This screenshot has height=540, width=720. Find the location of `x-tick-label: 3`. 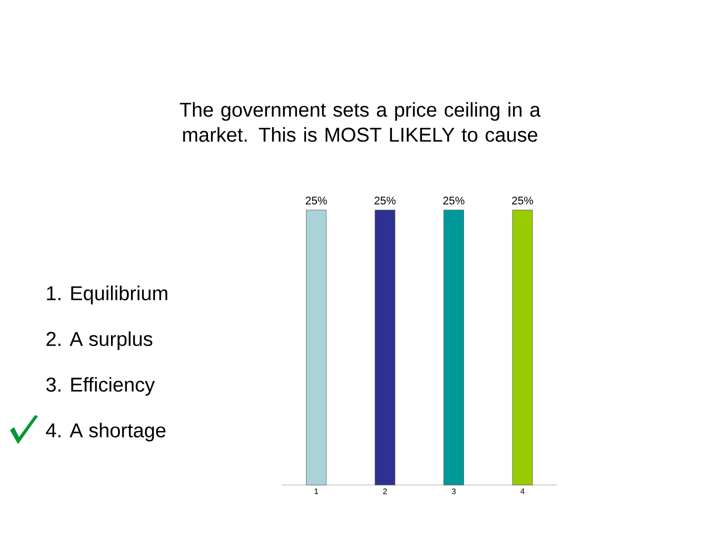

x-tick-label: 3 is located at coordinates (454, 491).